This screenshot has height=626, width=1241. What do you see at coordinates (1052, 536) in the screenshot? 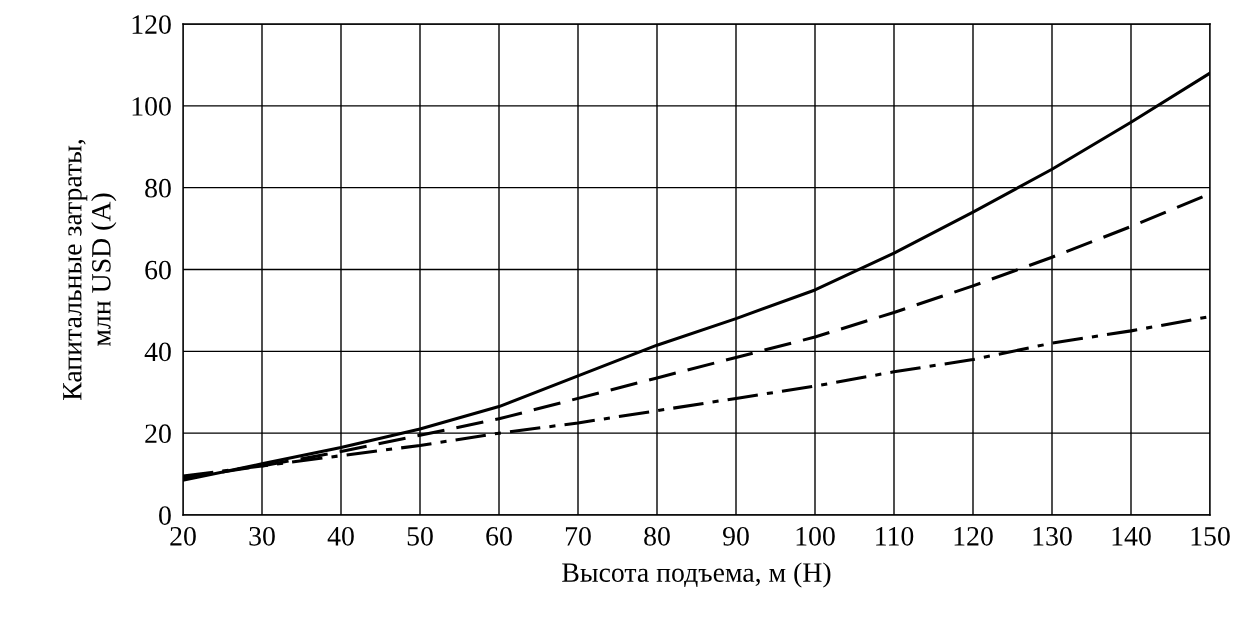
I see `x-tick-label: 130` at bounding box center [1052, 536].